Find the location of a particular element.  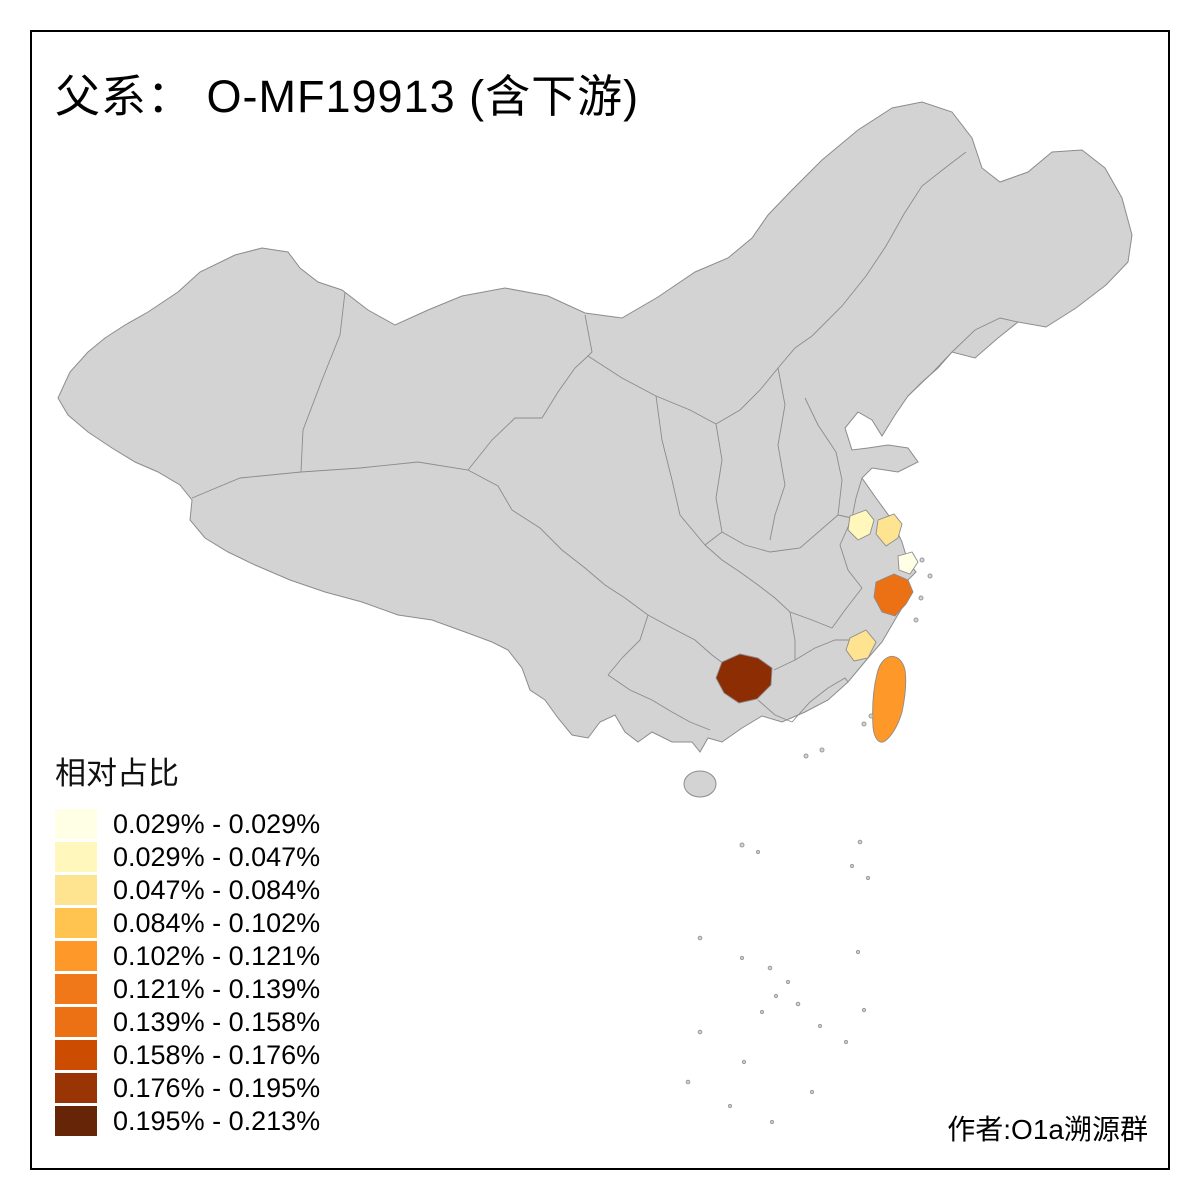

legend-item: 0.139% - 0.158% is located at coordinates (187, 1022).